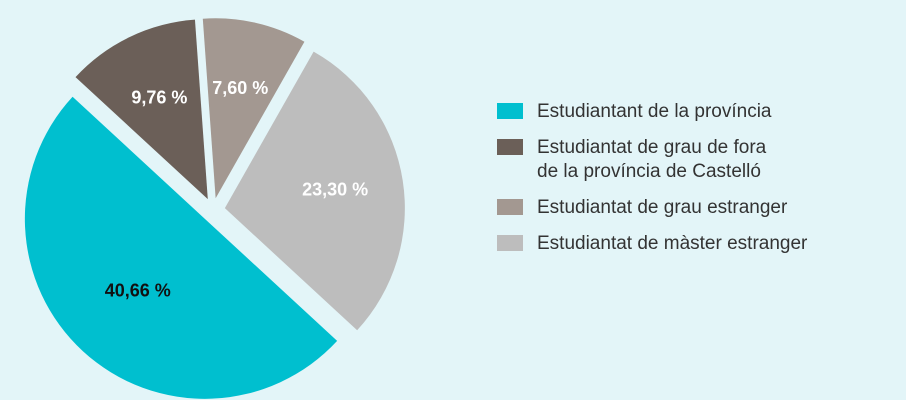 This screenshot has width=906, height=400. What do you see at coordinates (654, 111) in the screenshot?
I see `legend-label: Estudiantant de la província` at bounding box center [654, 111].